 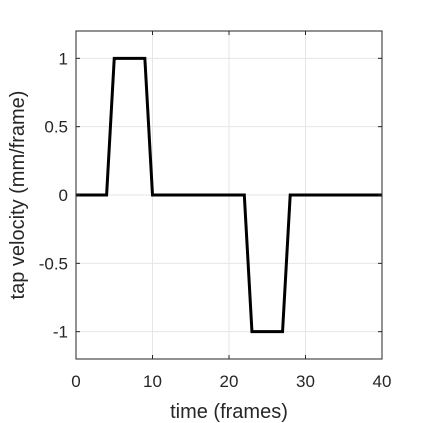 What do you see at coordinates (305, 381) in the screenshot?
I see `x-tick-label: 30` at bounding box center [305, 381].